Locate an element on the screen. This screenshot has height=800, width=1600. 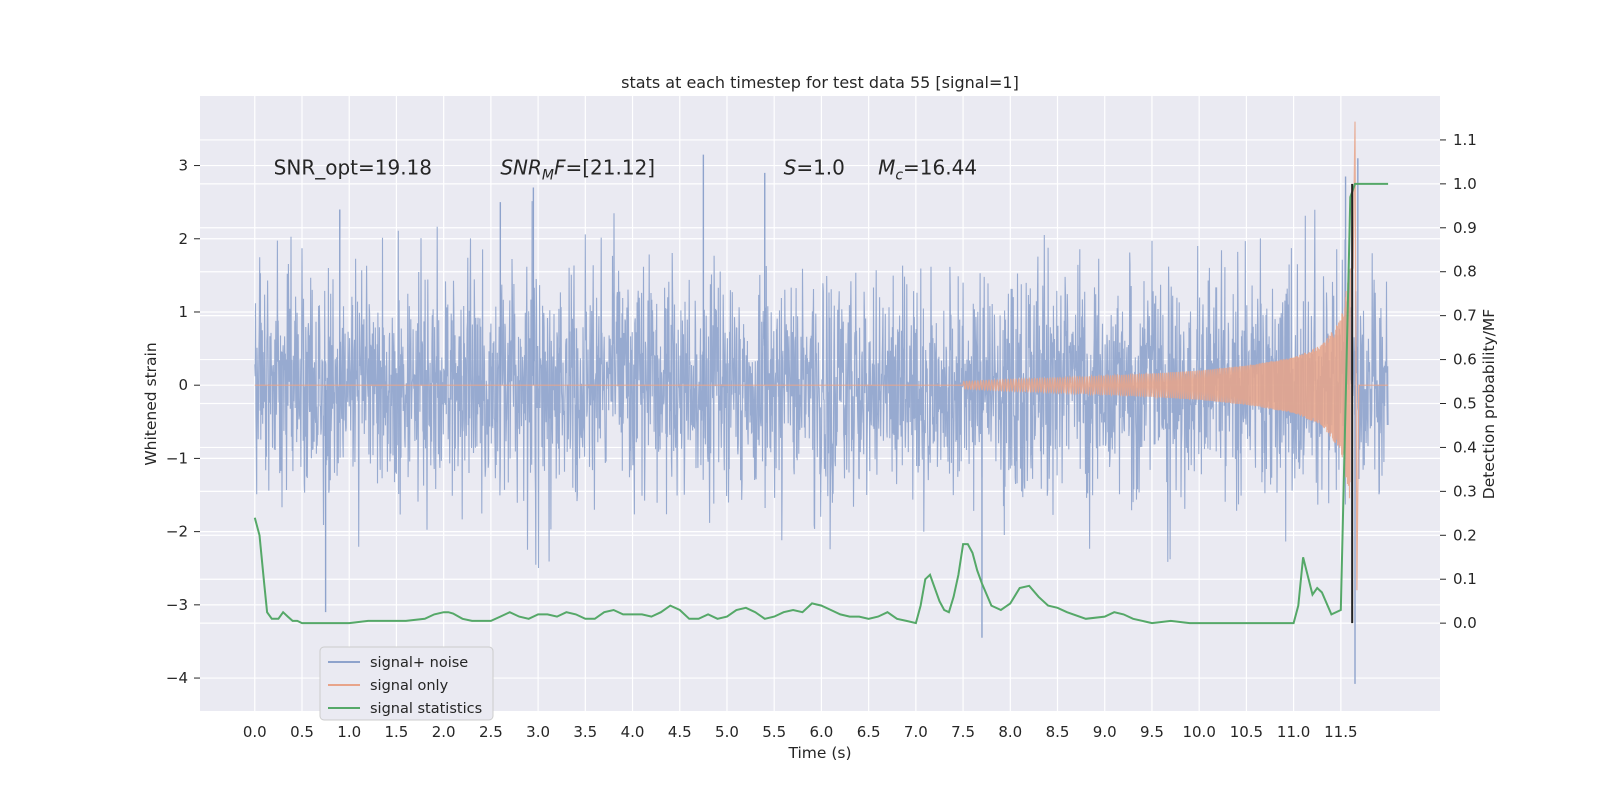
y2-tick-label: 0.8 is located at coordinates (1465, 272).